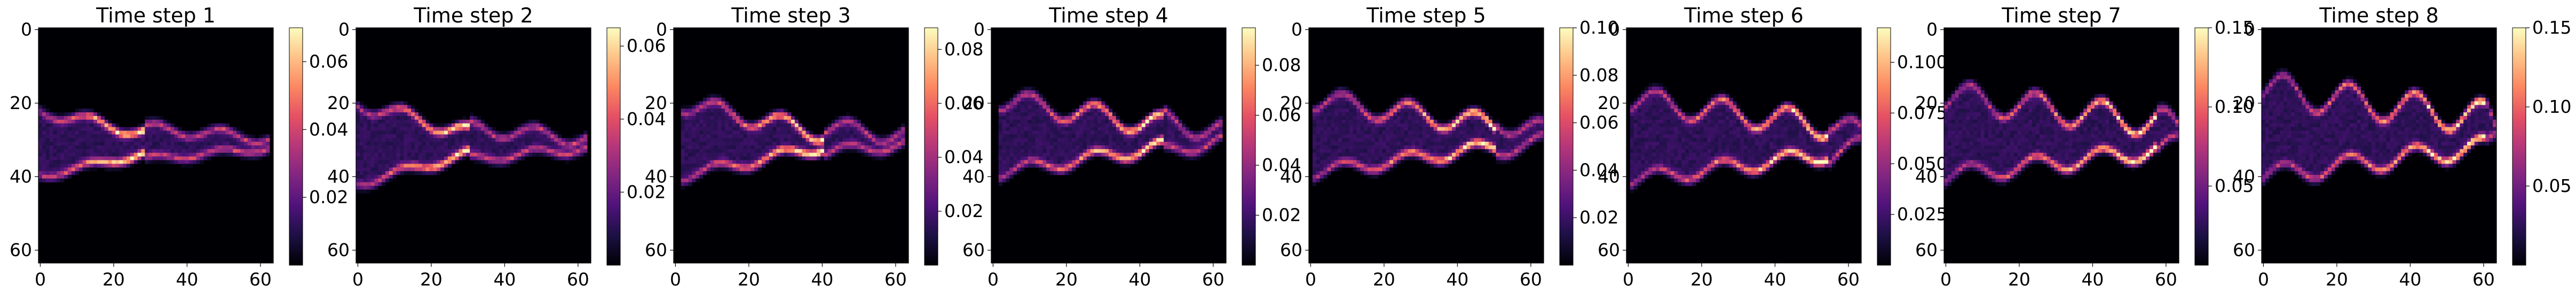 The width and height of the screenshot is (2576, 301). What do you see at coordinates (296, 146) in the screenshot?
I see `colorbar` at bounding box center [296, 146].